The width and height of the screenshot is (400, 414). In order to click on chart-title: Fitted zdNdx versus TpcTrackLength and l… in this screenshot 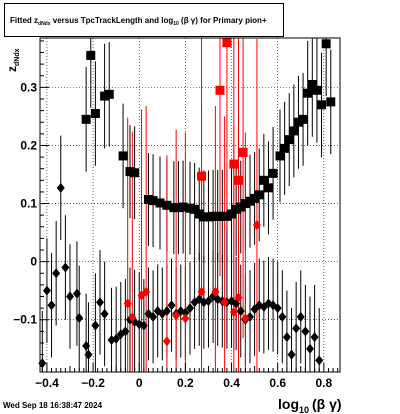, I will do `click(138, 21)`.